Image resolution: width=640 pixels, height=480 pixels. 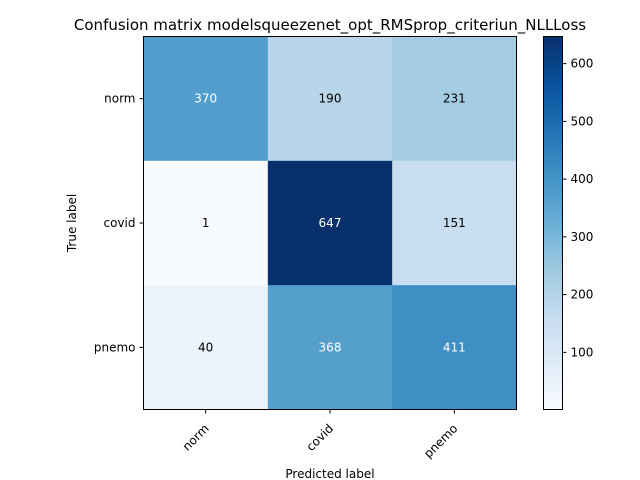 I want to click on cell-value-label: 368, so click(x=330, y=347).